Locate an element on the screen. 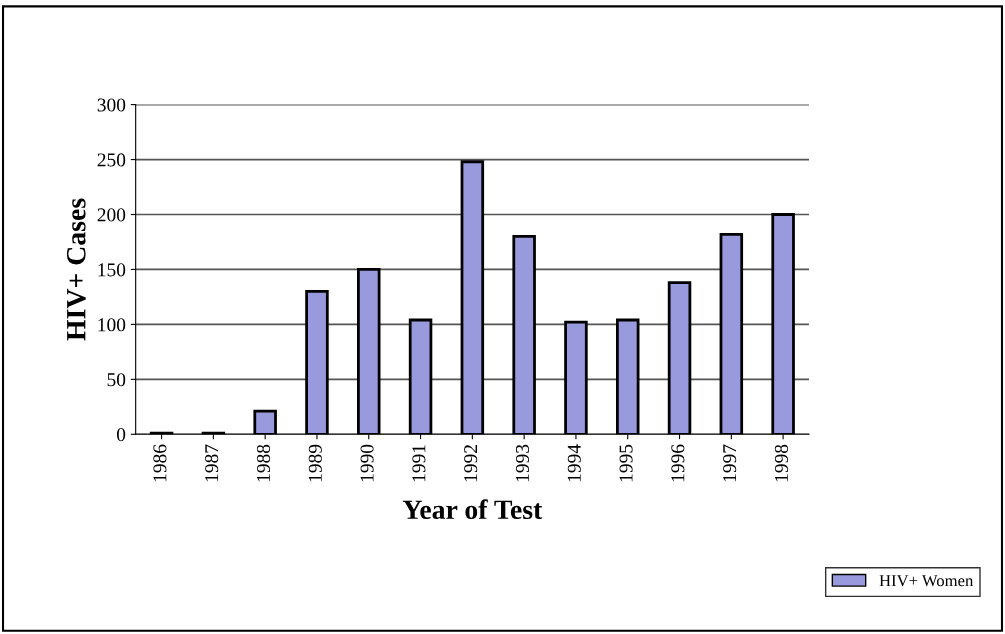  x-tick-label: 1995 is located at coordinates (626, 463).